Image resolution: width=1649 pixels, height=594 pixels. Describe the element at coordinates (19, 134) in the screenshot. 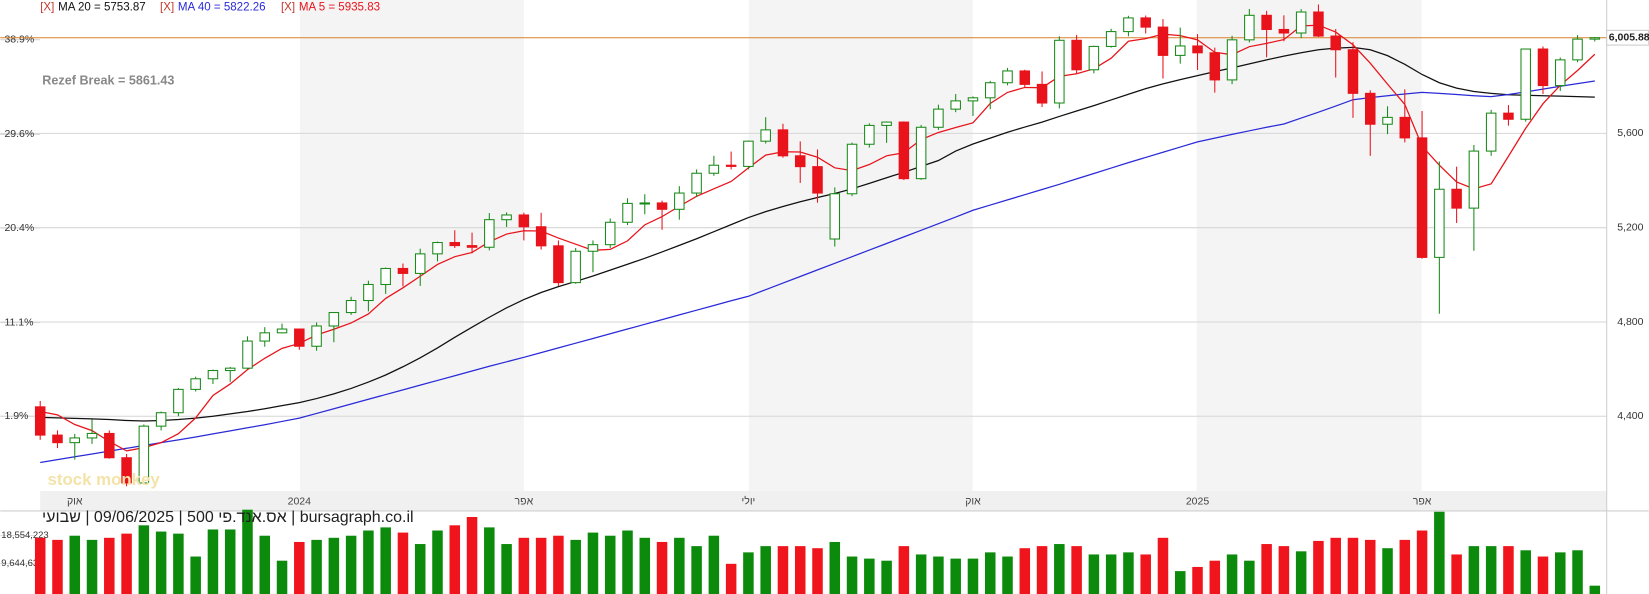

I see `y2-tick-label: 29.6%` at that location.